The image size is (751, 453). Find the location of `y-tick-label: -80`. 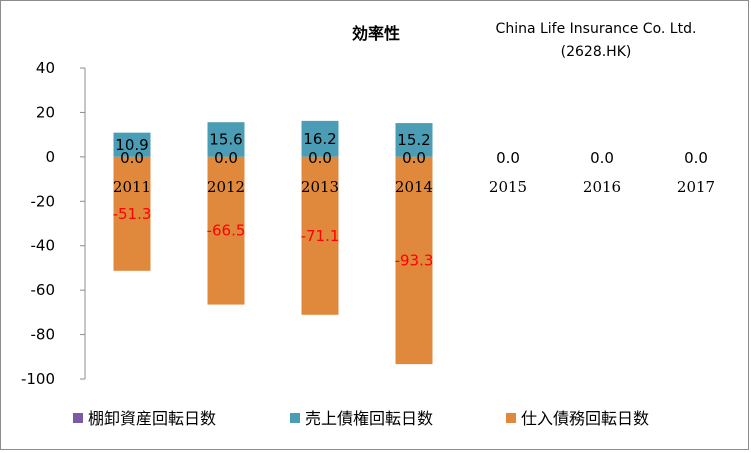

y-tick-label: -80 is located at coordinates (43, 335).